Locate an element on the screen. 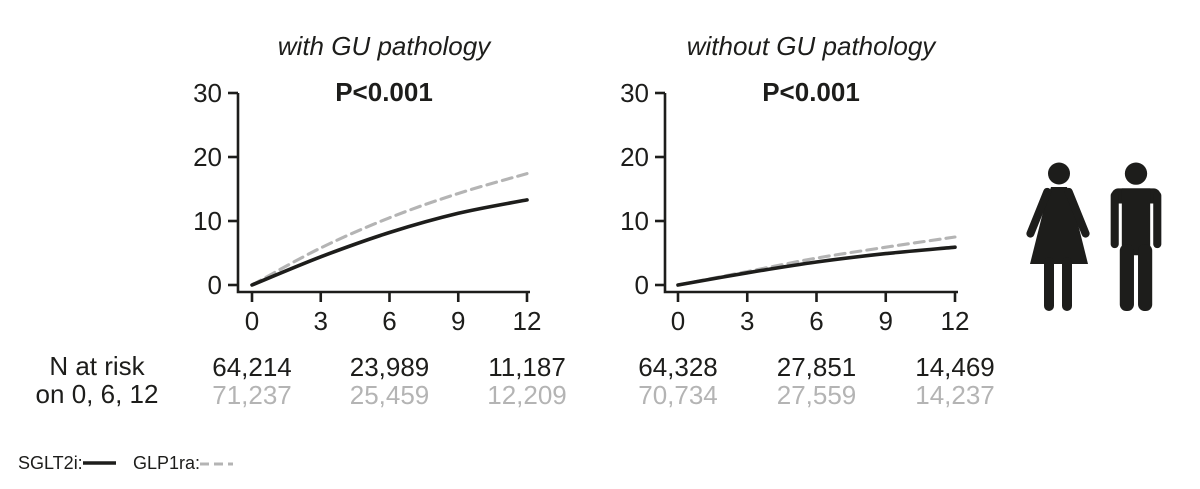 The width and height of the screenshot is (1200, 489). n-at-risk-times-label: on 0, 6, 12 is located at coordinates (97, 394).